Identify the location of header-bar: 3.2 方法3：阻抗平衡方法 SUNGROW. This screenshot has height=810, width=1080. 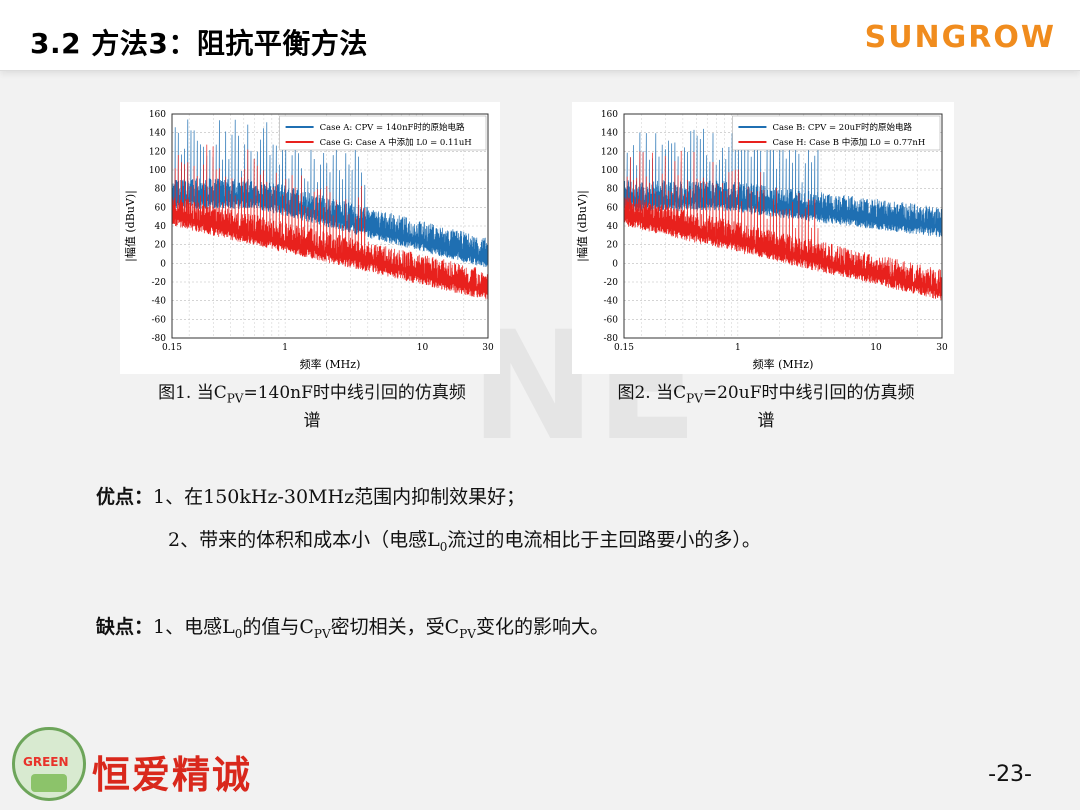
(540, 35).